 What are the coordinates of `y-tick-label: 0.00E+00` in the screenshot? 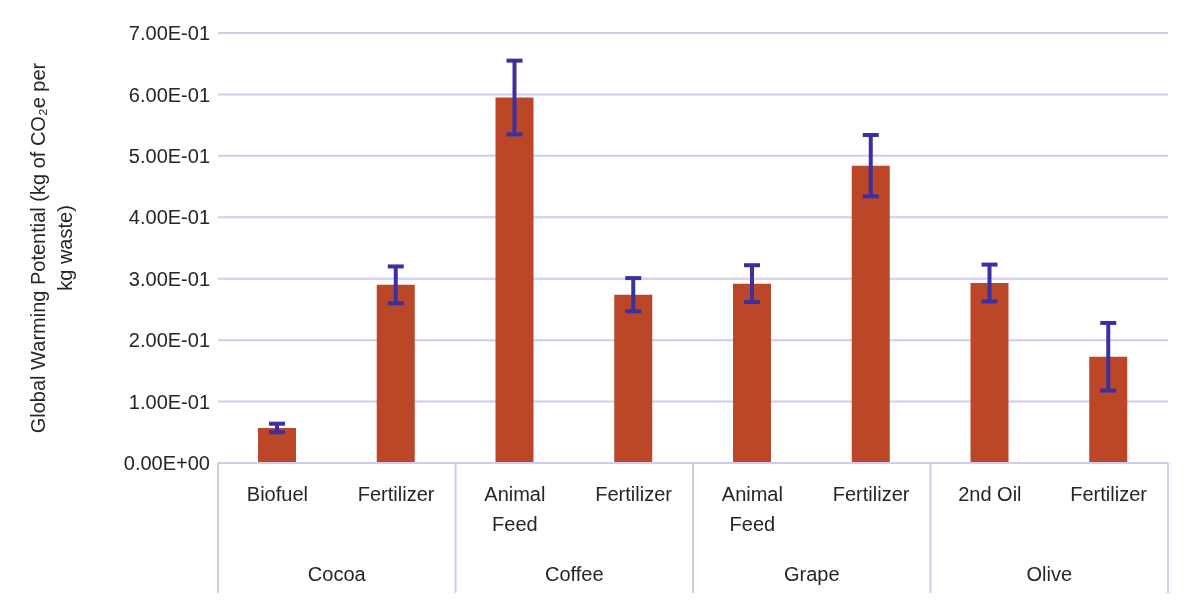 It's located at (166, 463).